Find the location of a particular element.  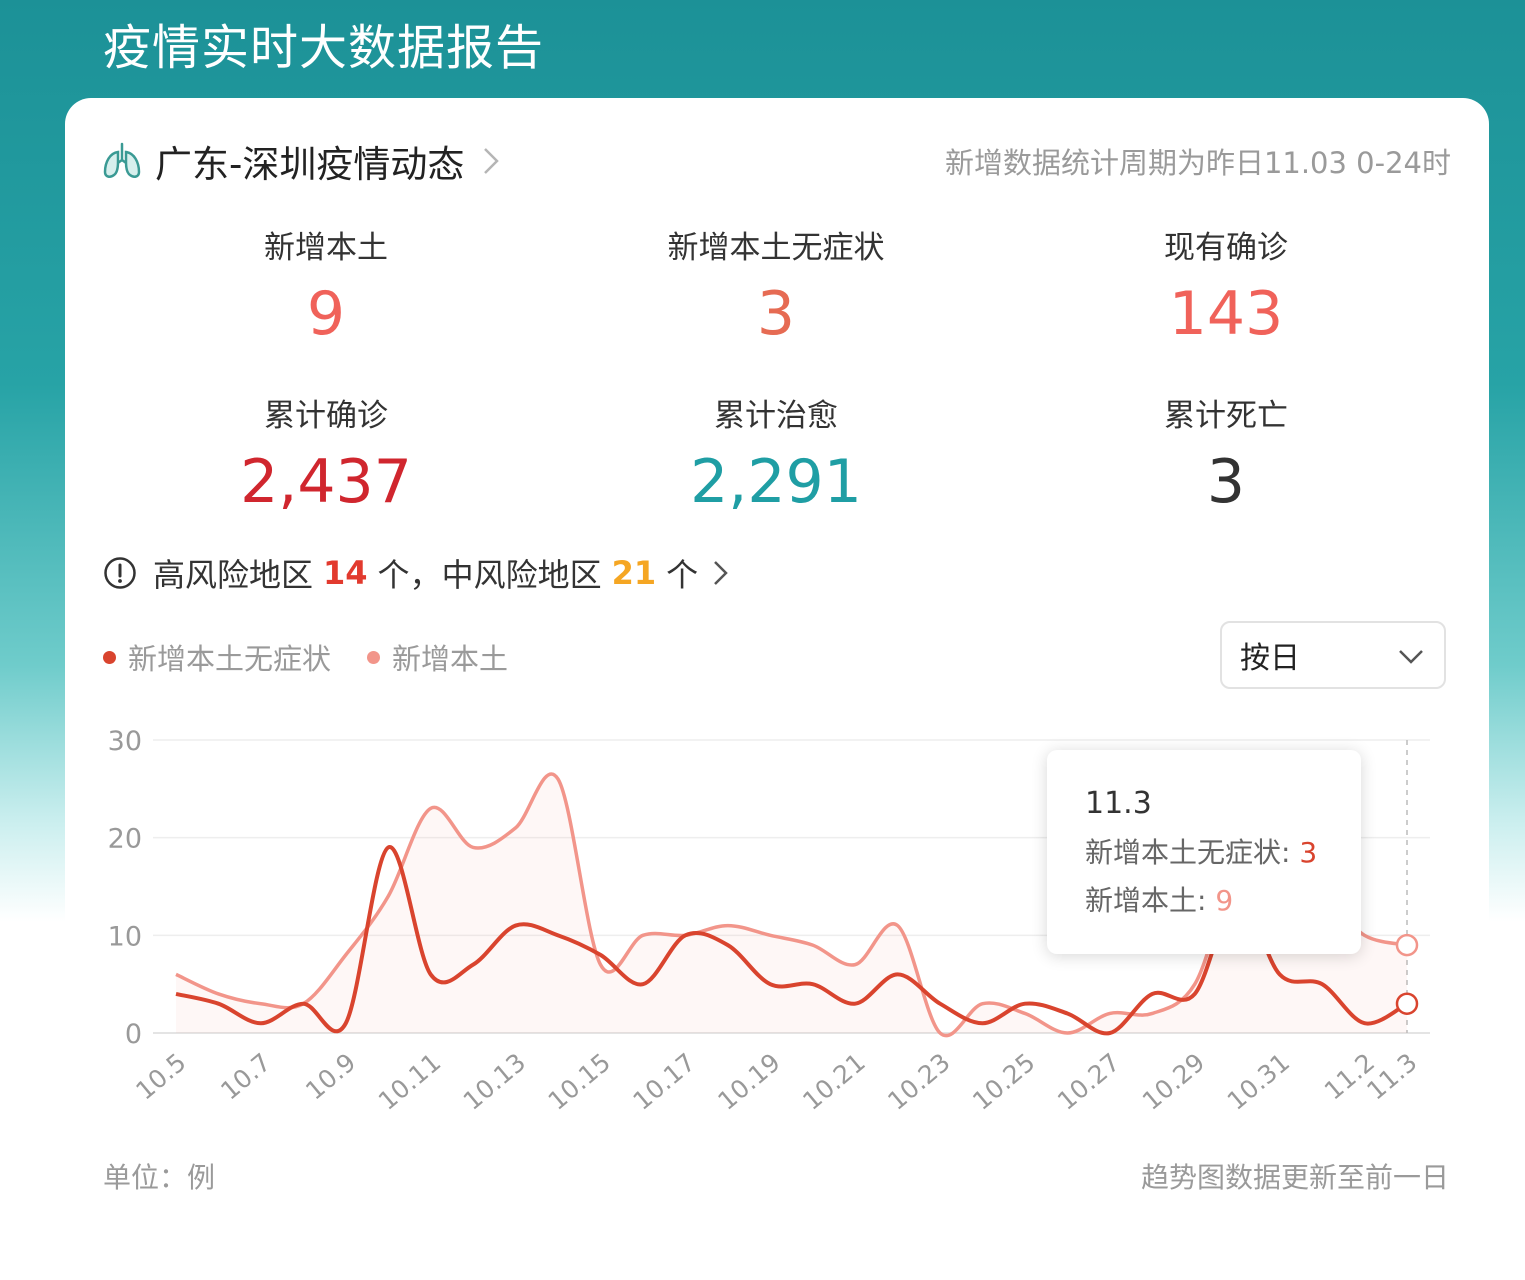

mid-risk-label: 中风险地区 is located at coordinates (521, 575).